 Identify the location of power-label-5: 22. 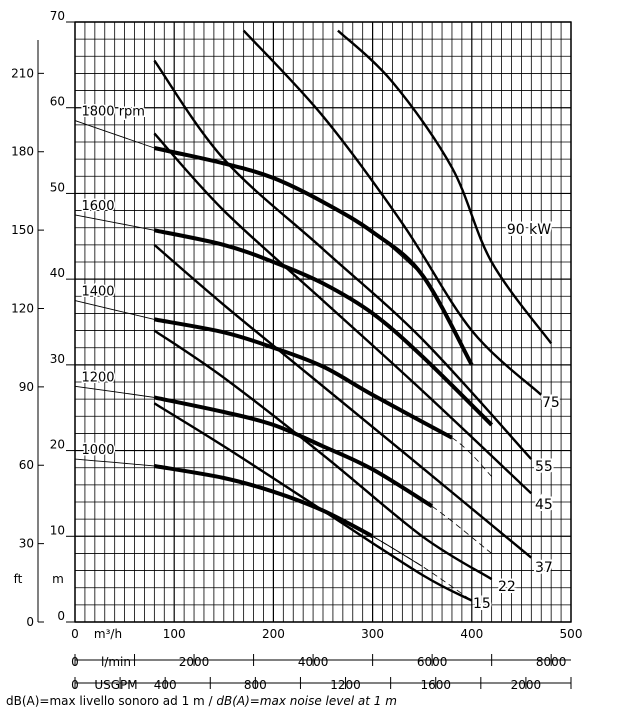
(507, 587).